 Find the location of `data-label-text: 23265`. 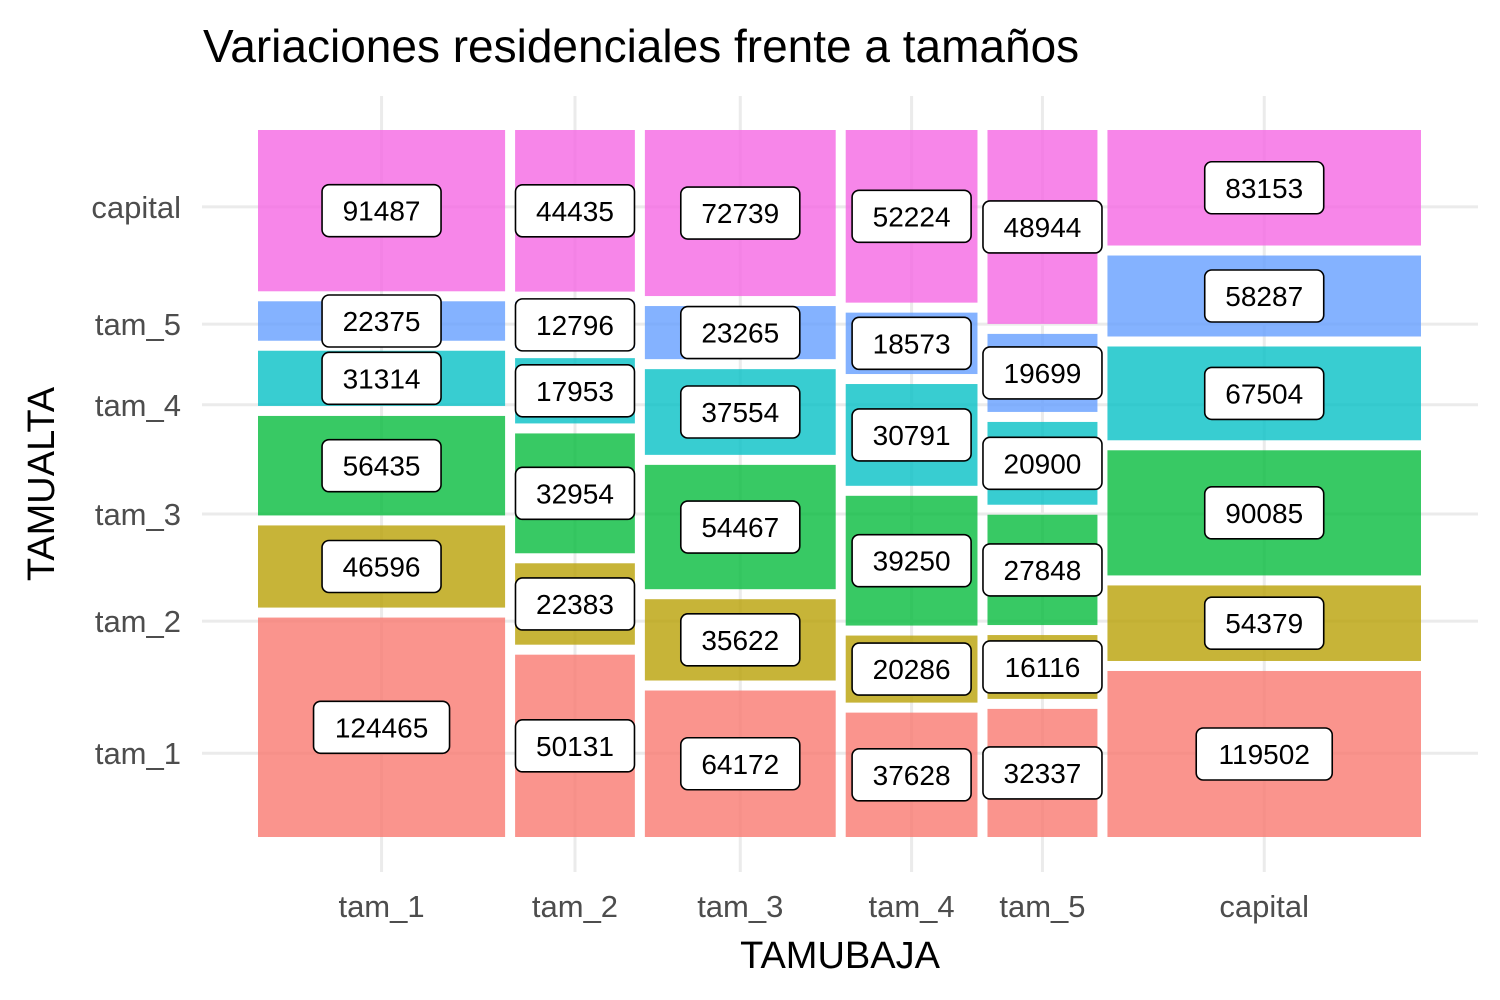

data-label-text: 23265 is located at coordinates (740, 333).